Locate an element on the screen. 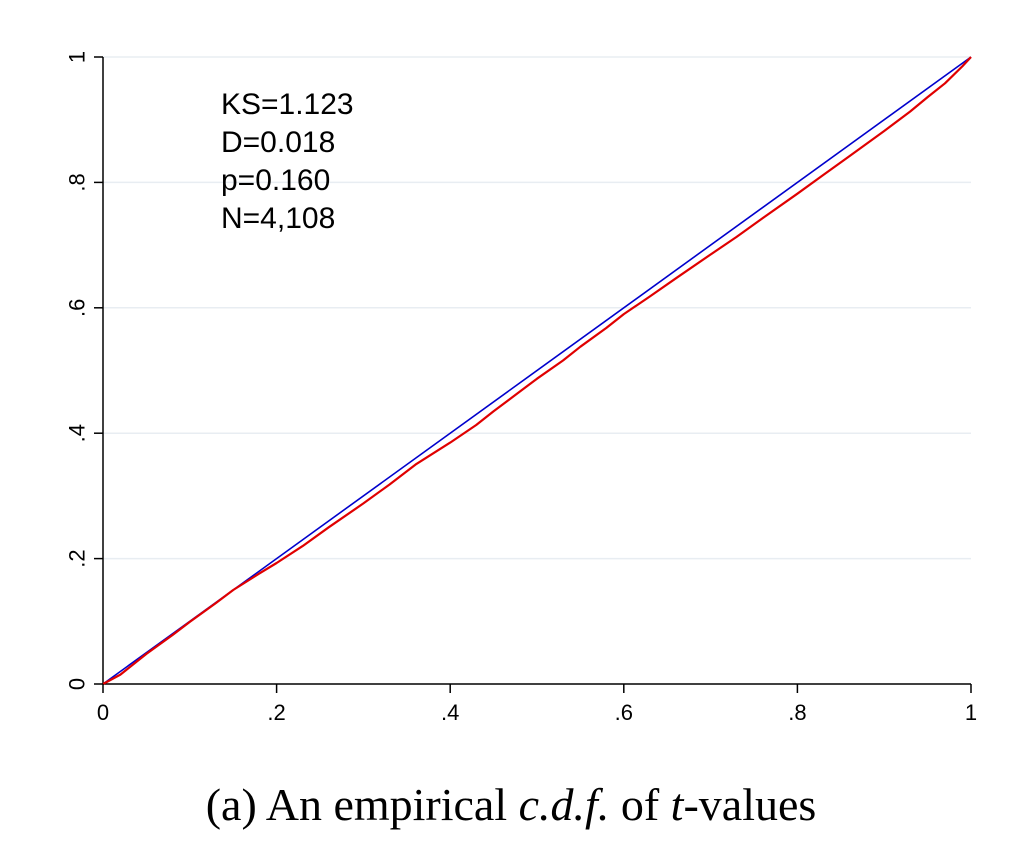 The width and height of the screenshot is (1022, 853). x-tick-label-3: .6 is located at coordinates (624, 712).